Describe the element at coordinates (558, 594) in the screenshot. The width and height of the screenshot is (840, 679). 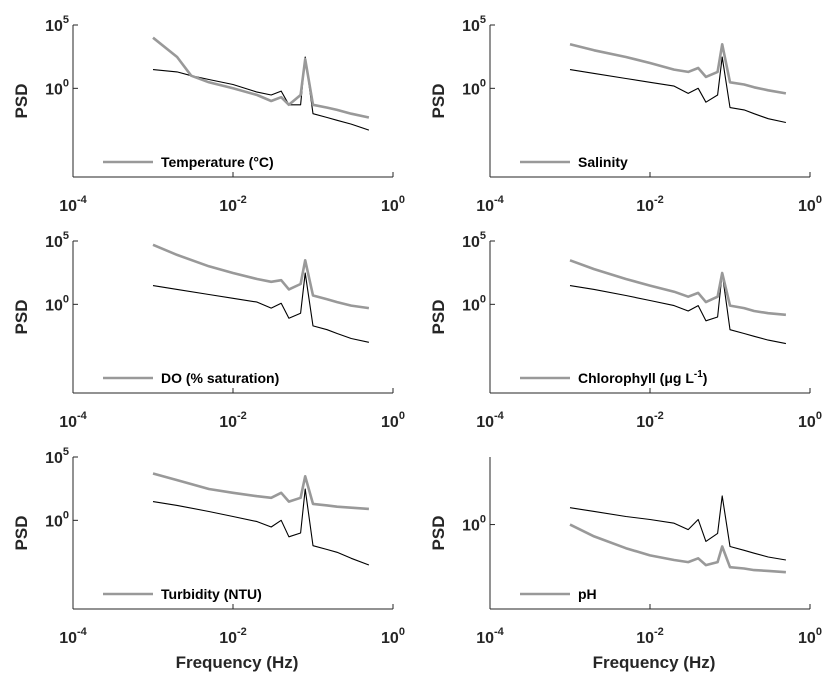
I see `legend: pH` at that location.